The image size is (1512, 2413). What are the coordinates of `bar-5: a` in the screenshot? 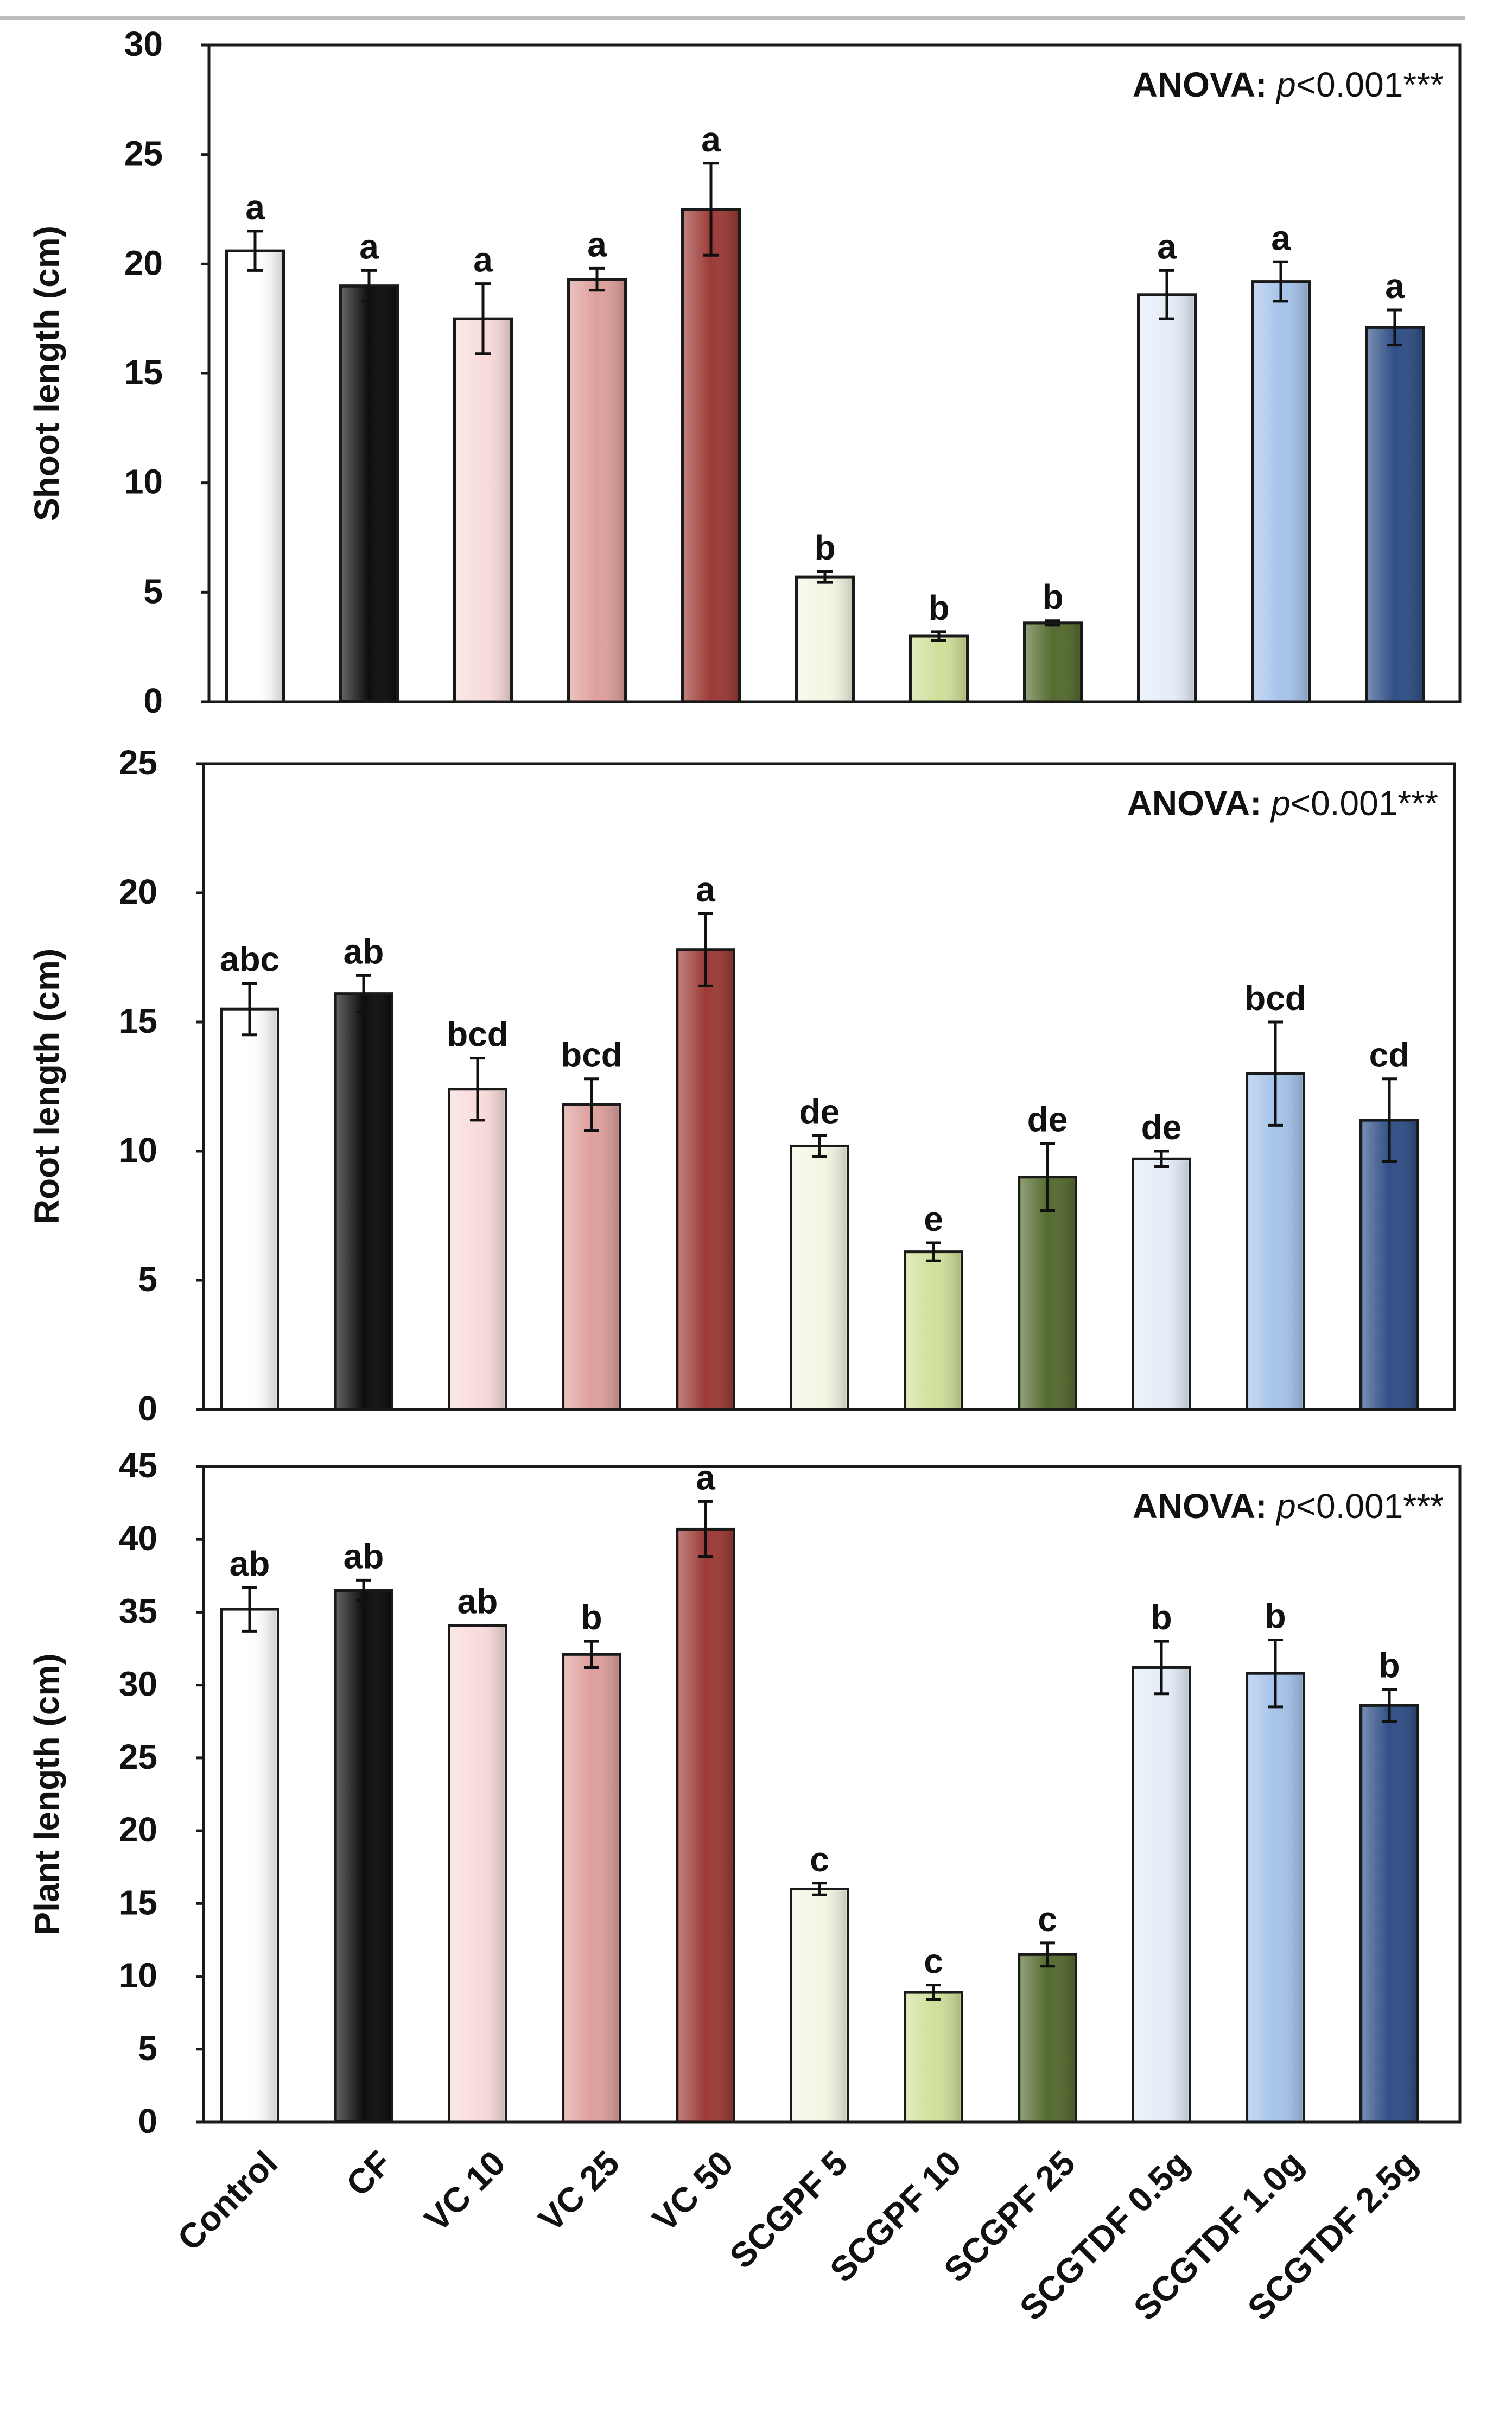 It's located at (705, 1140).